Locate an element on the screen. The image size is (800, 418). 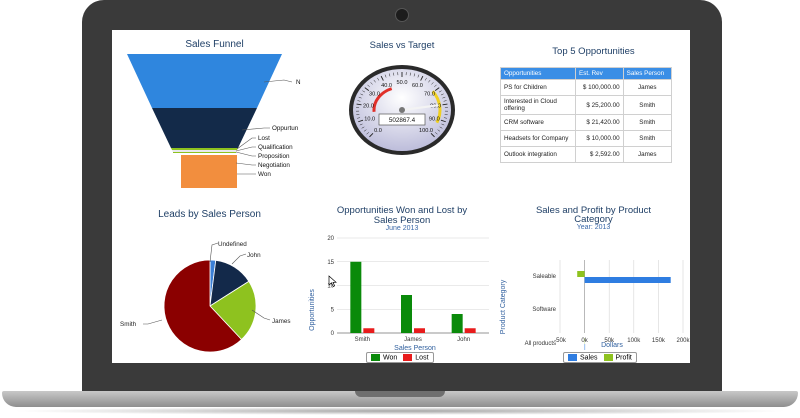
gauge-tick-label: 100.0 is located at coordinates (426, 131).